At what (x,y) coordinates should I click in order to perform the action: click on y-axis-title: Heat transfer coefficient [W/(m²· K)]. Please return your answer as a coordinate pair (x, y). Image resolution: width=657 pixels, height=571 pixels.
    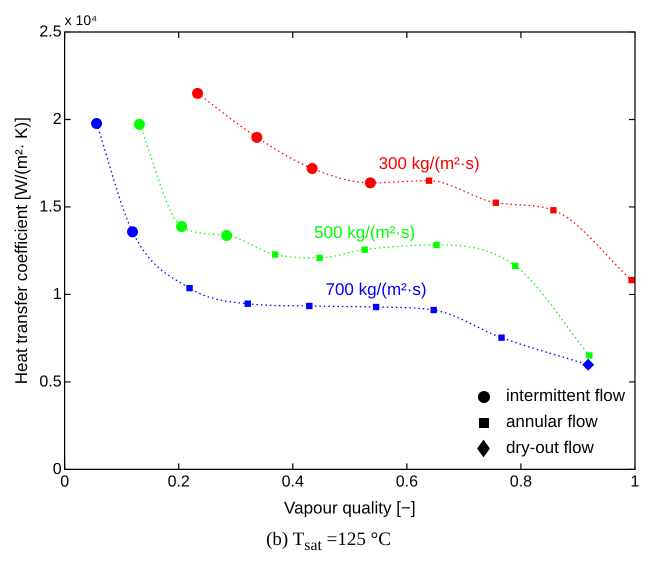
    Looking at the image, I should click on (21, 250).